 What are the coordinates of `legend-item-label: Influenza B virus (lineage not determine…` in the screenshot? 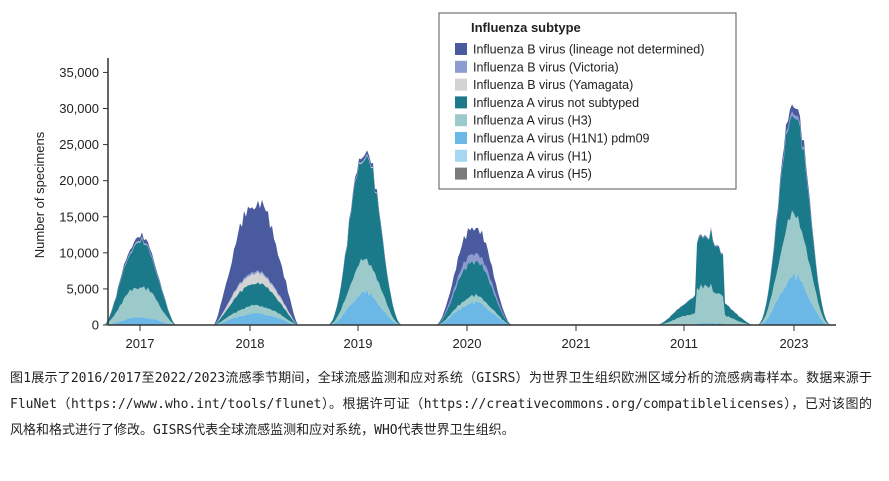 It's located at (588, 50).